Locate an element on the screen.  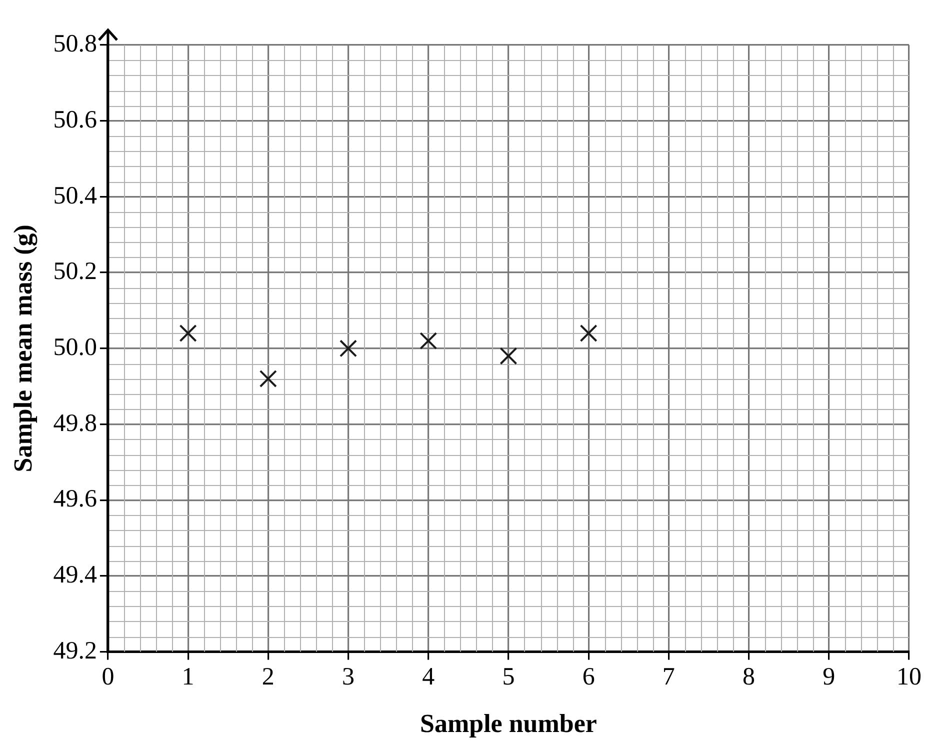
y-tick-label: 49.8 is located at coordinates (75, 423).